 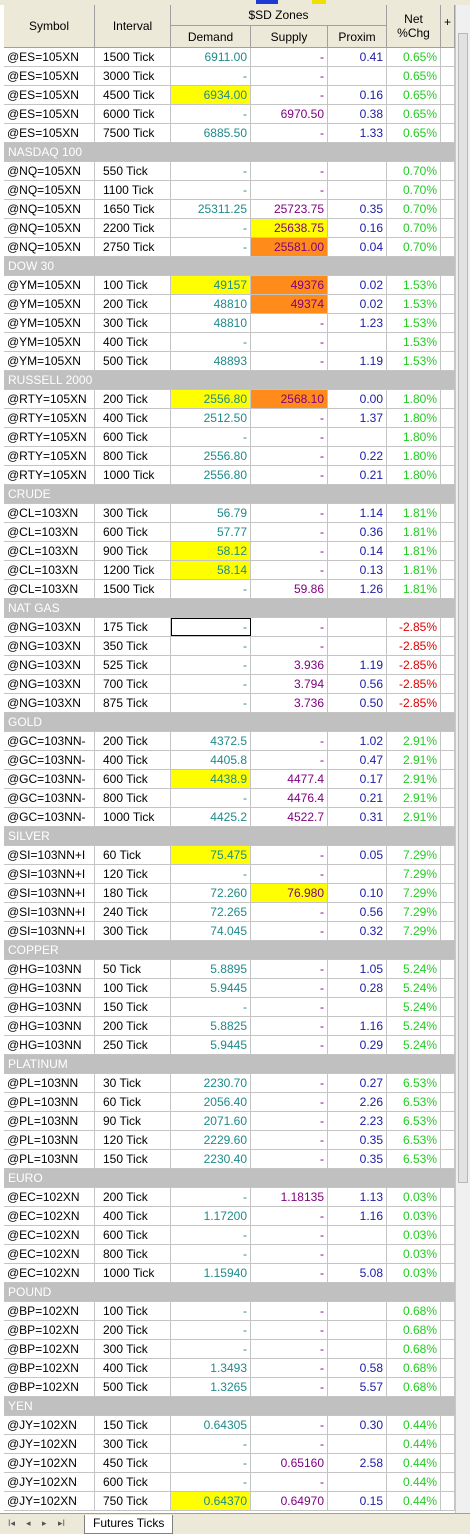 I want to click on demand-cell: 2230.40, so click(x=211, y=1159).